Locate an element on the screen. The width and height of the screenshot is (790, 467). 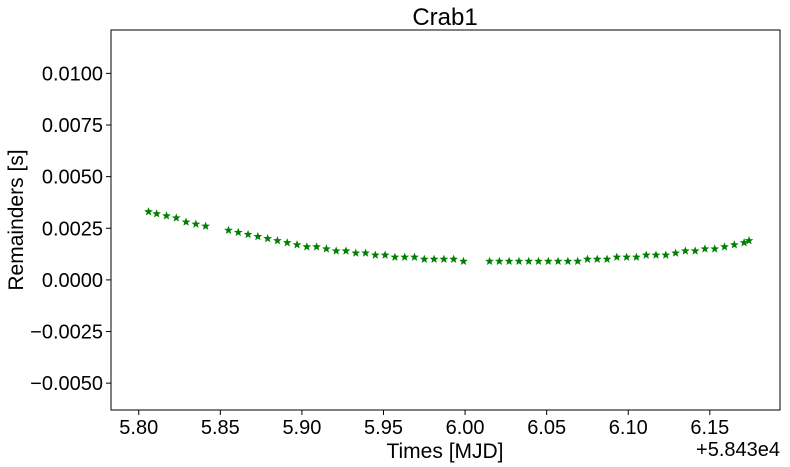
y-tick-label: 0.0050 is located at coordinates (72, 178).